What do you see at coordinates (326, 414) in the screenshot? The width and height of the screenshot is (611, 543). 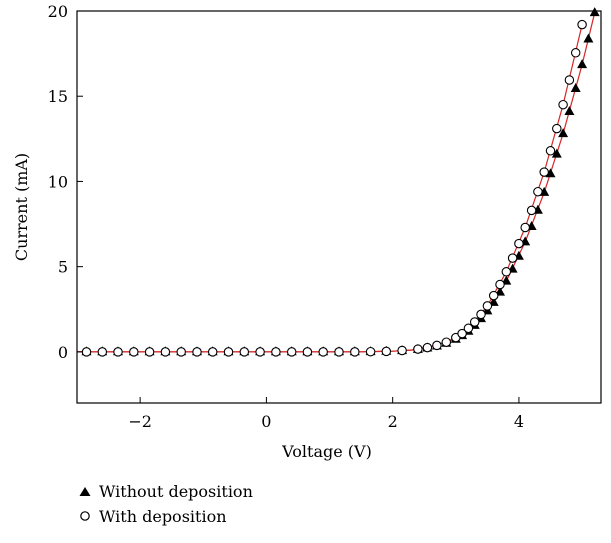 I see `x-axis-ticks: −2 0 2 4` at bounding box center [326, 414].